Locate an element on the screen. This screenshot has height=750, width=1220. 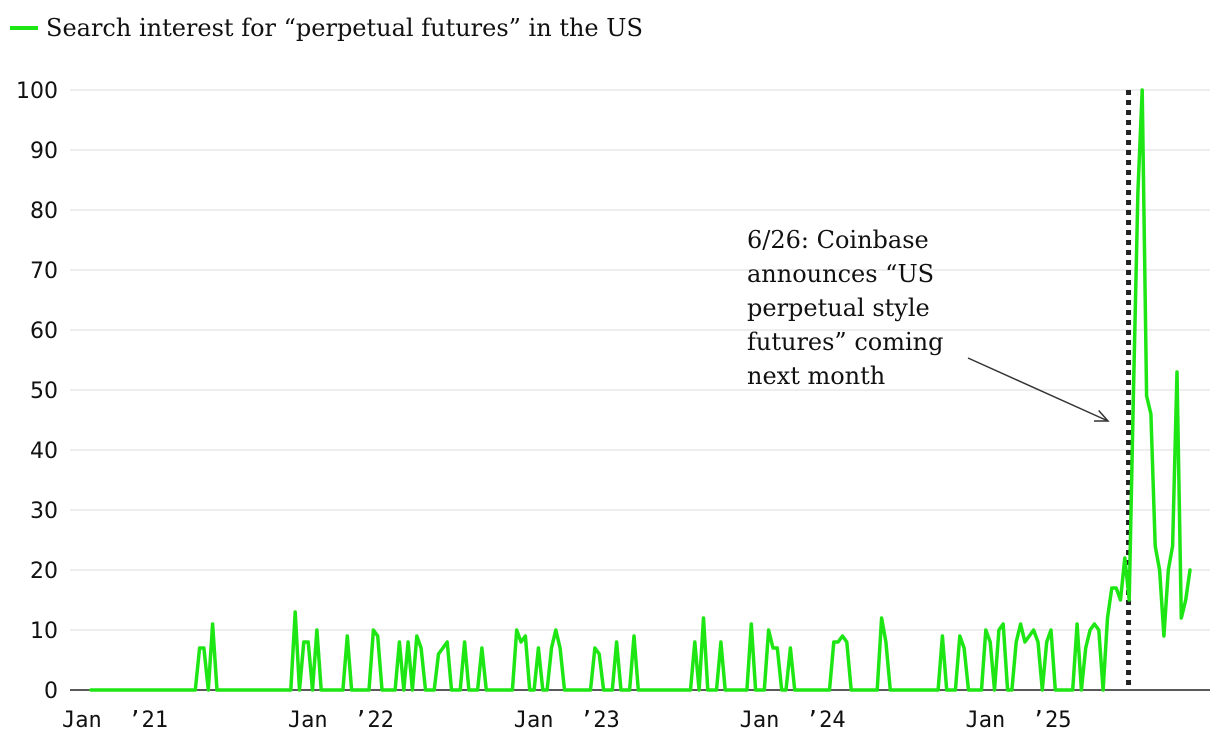
annotation-line: next month is located at coordinates (816, 376).